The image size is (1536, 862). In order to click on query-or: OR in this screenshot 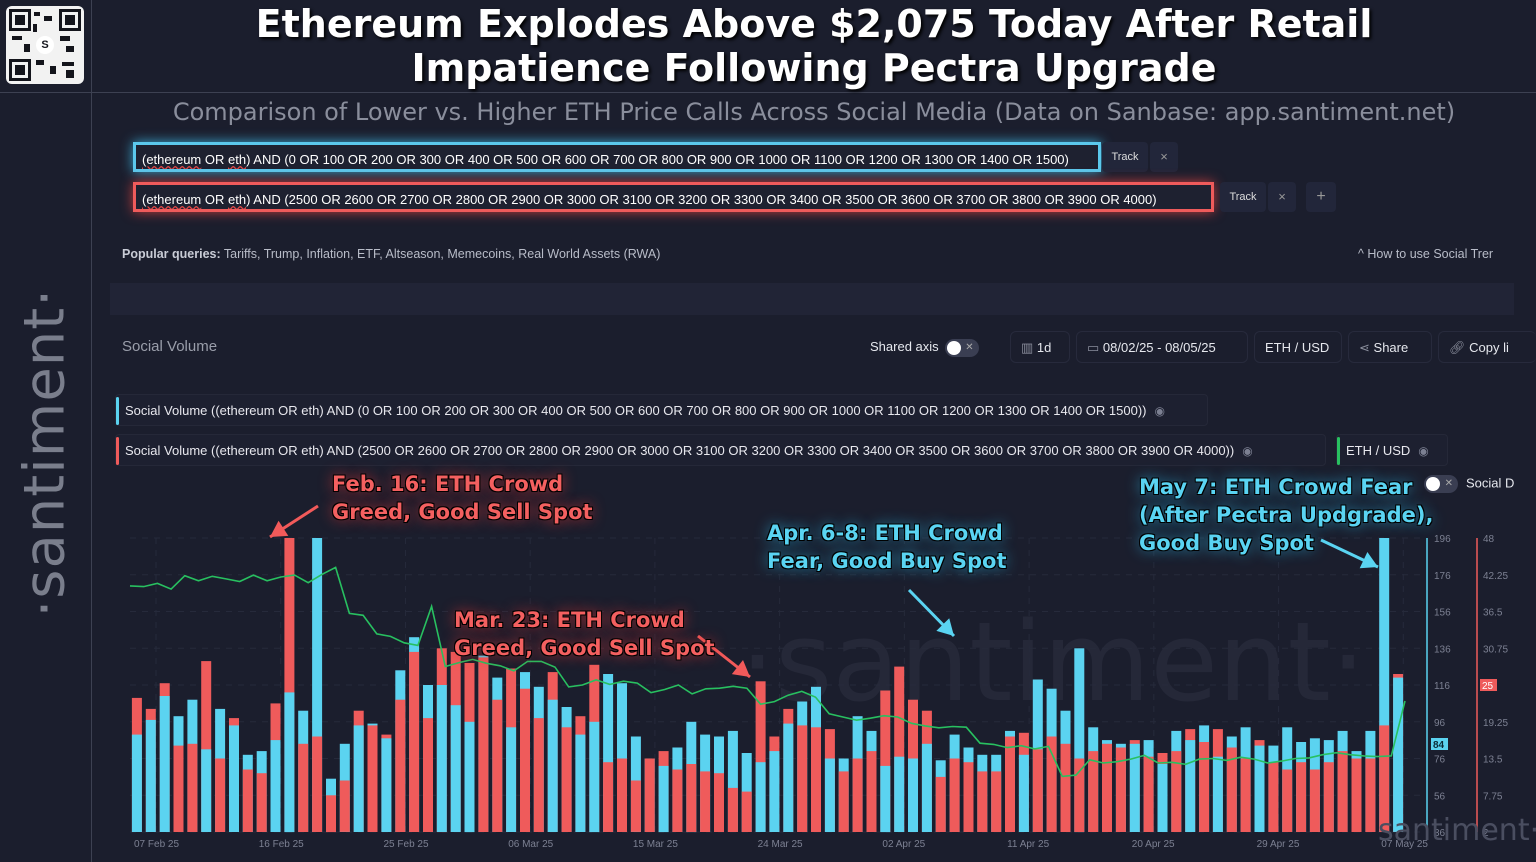, I will do `click(214, 199)`.